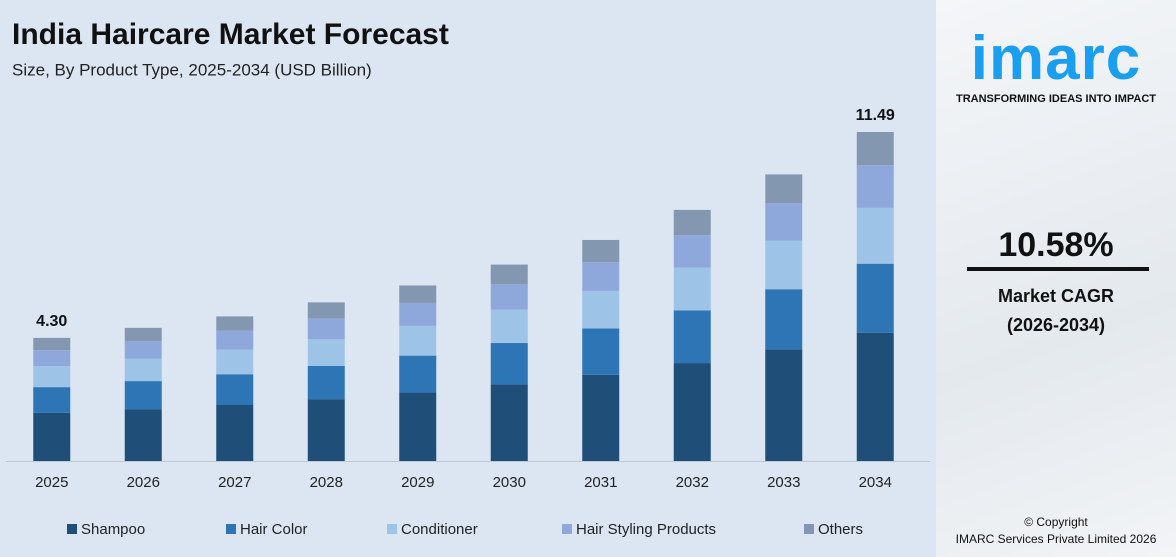  Describe the element at coordinates (230, 34) in the screenshot. I see `chart-title: India Haircare Market Forecast` at that location.